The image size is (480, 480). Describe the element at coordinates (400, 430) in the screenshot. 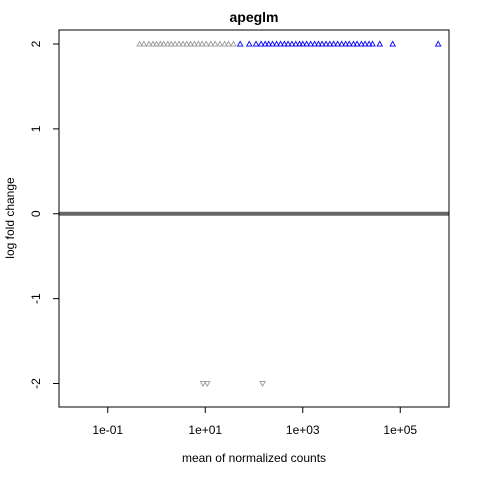

I see `x-tick-label: 1e+05` at that location.